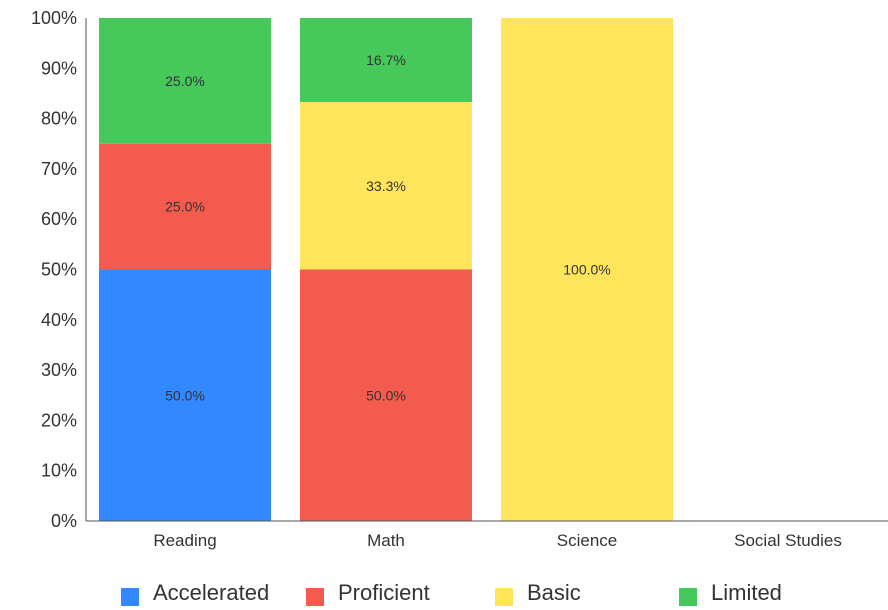 The image size is (888, 610). I want to click on y-tick-label: 50%, so click(59, 270).